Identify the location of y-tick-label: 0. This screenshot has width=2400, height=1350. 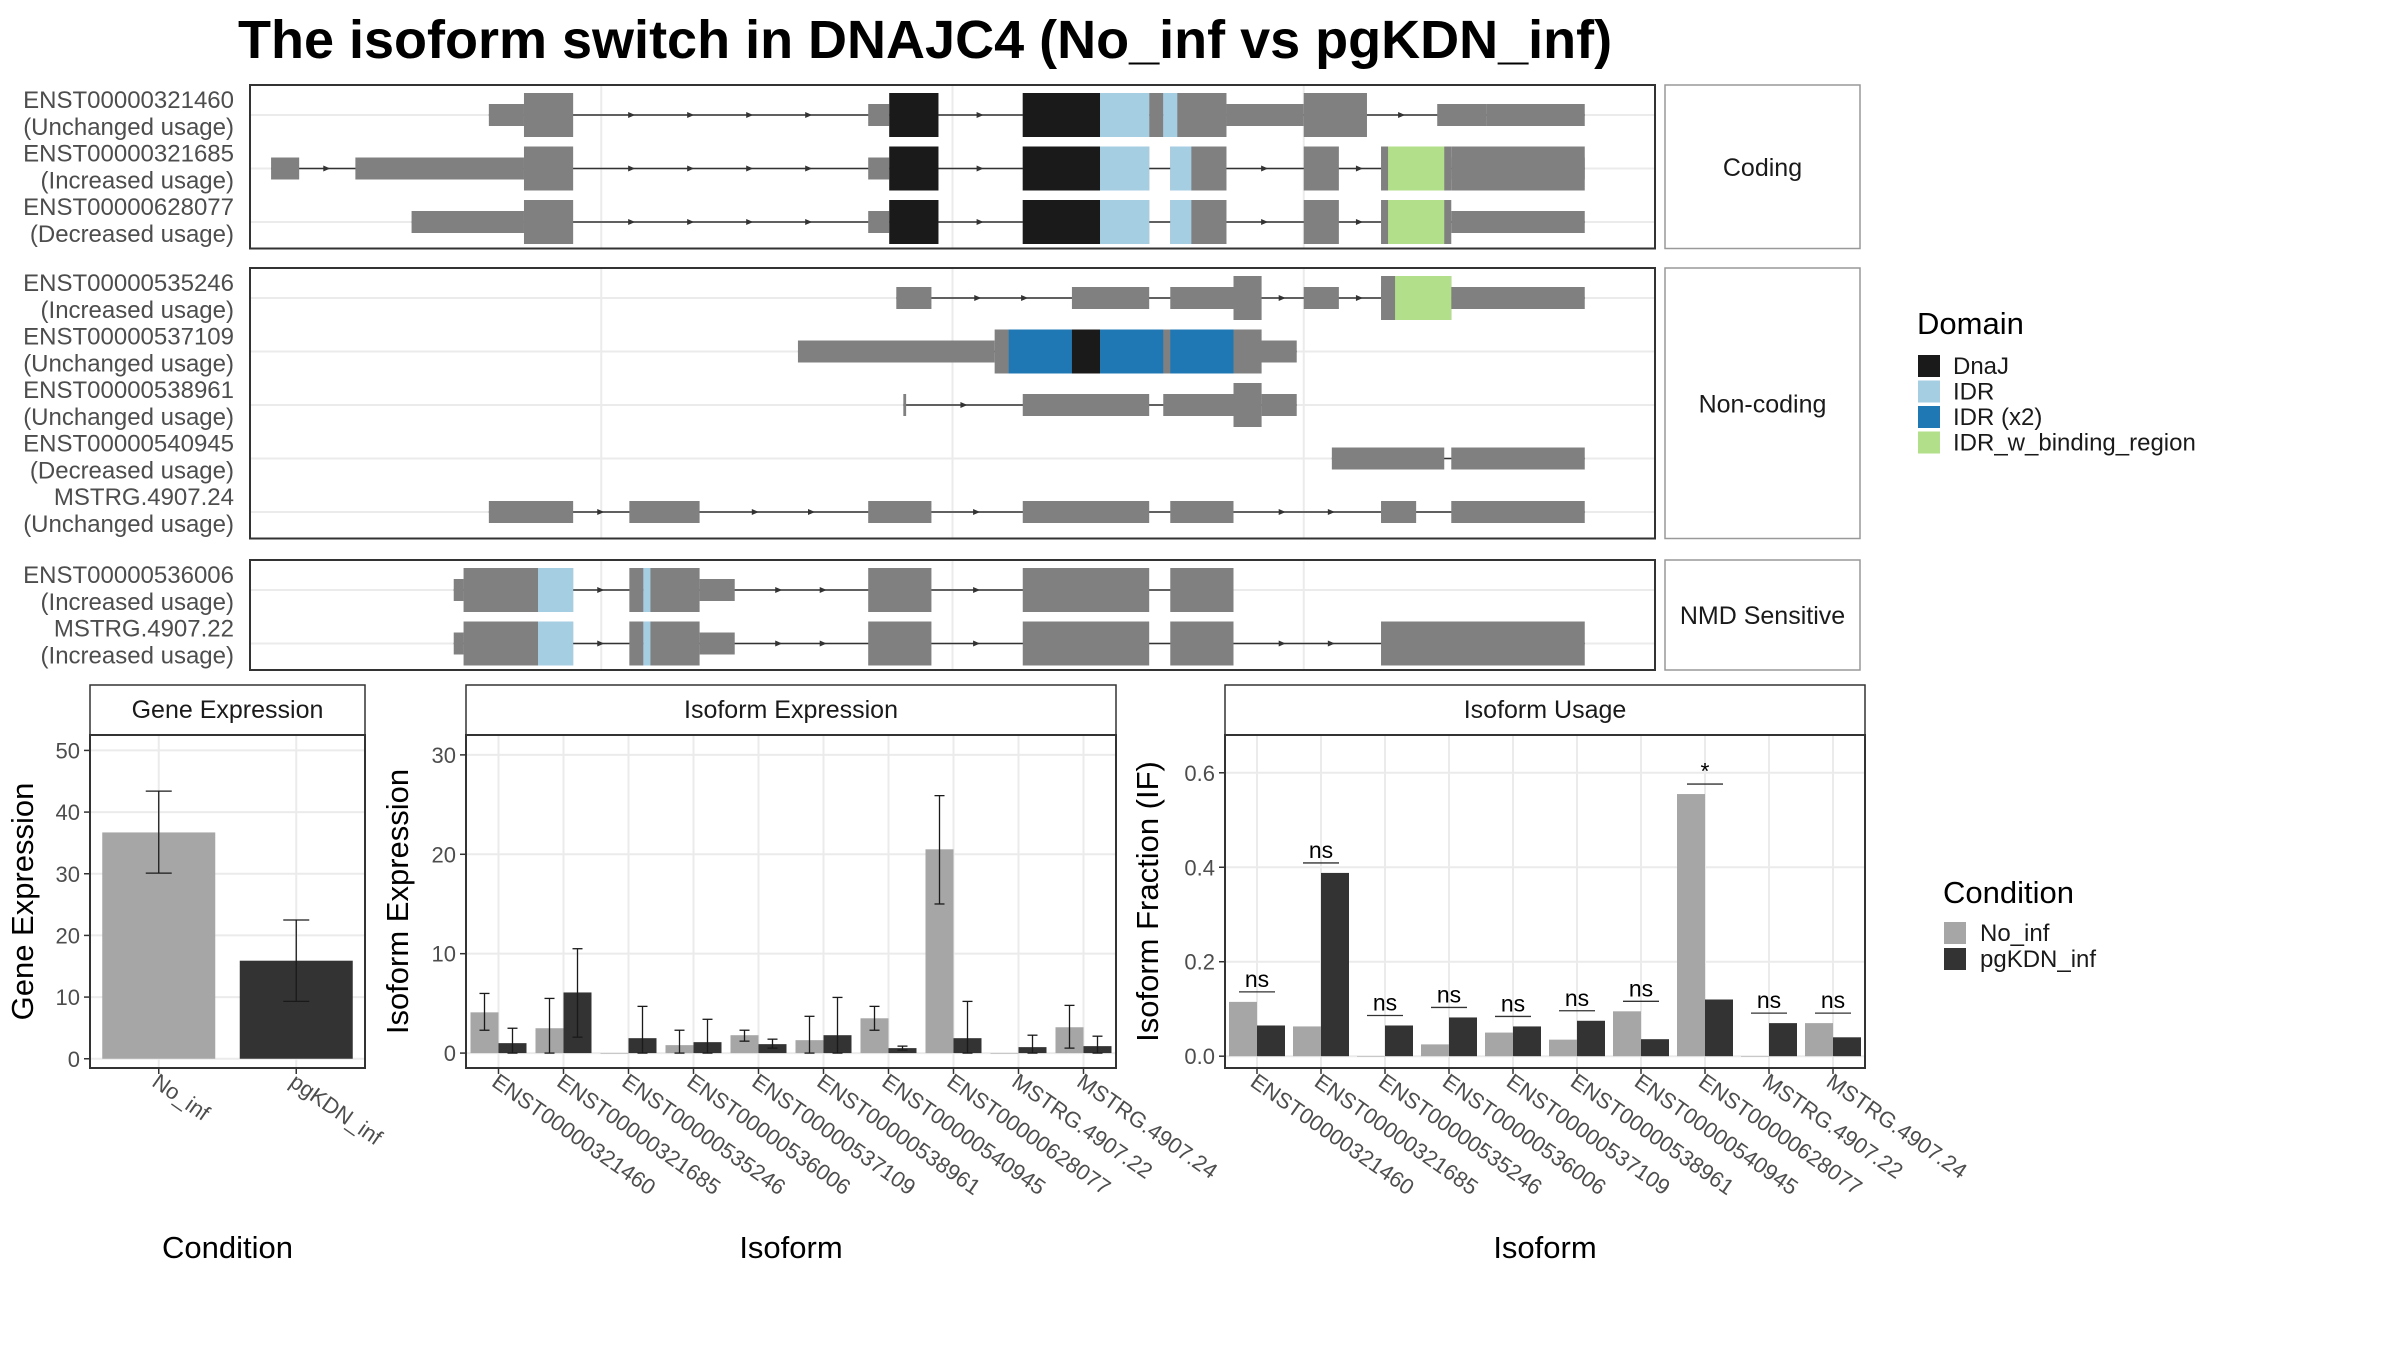
(450, 1053).